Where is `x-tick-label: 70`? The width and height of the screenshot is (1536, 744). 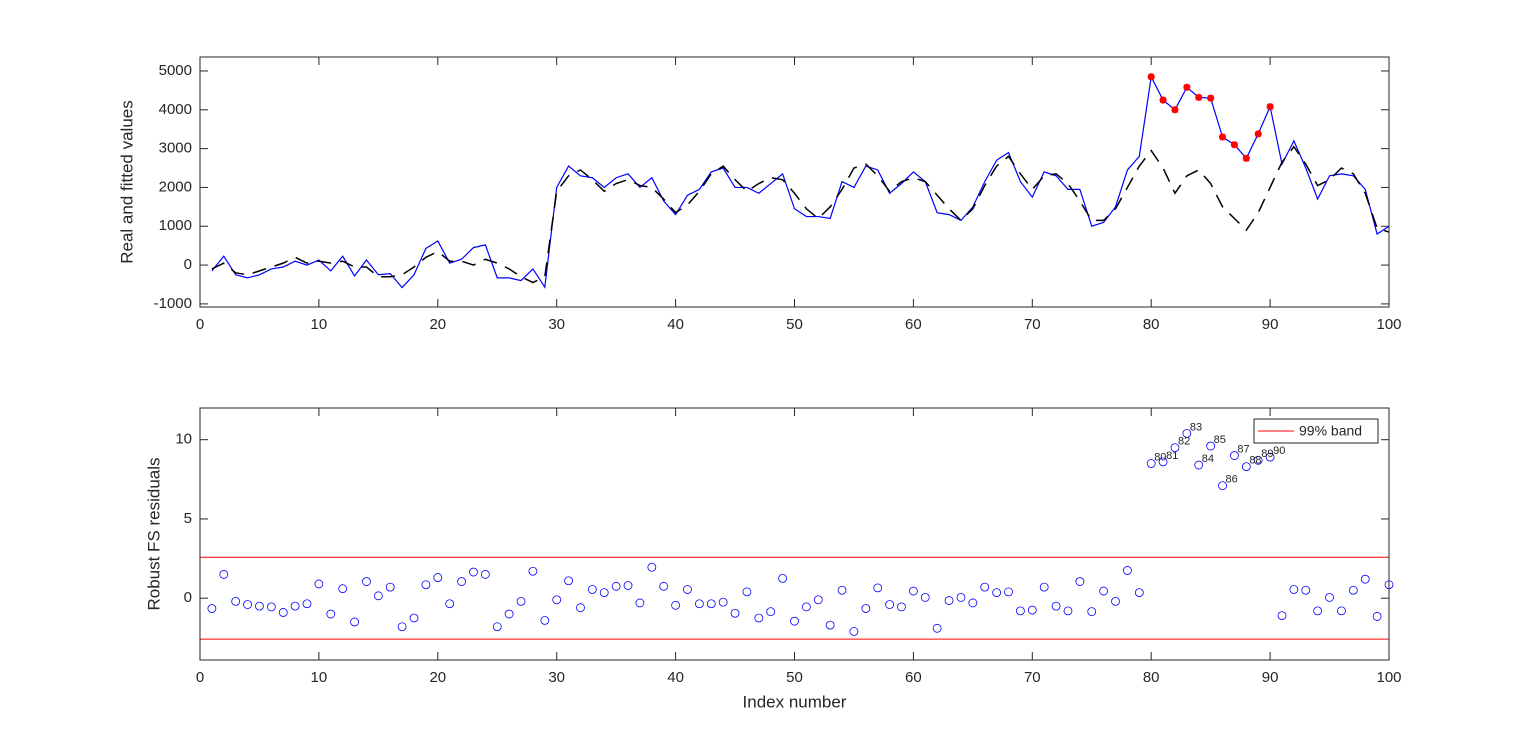
x-tick-label: 70 is located at coordinates (1032, 324).